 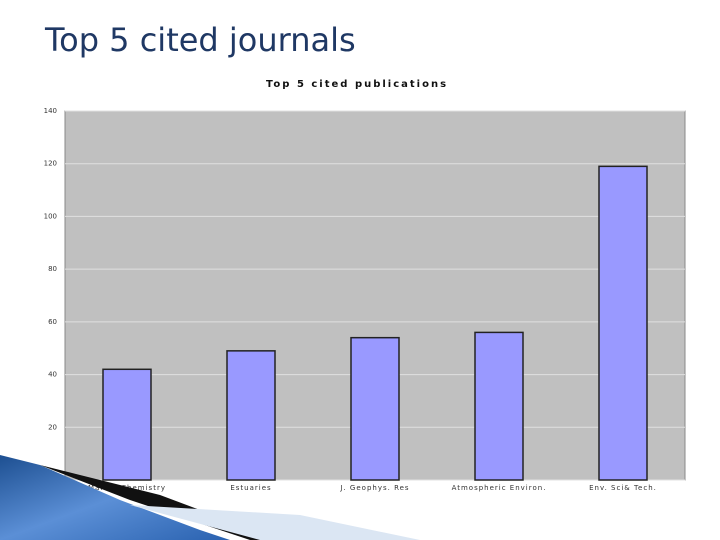 What do you see at coordinates (623, 488) in the screenshot?
I see `x-tick-label: Env. Sci& Tech.` at bounding box center [623, 488].